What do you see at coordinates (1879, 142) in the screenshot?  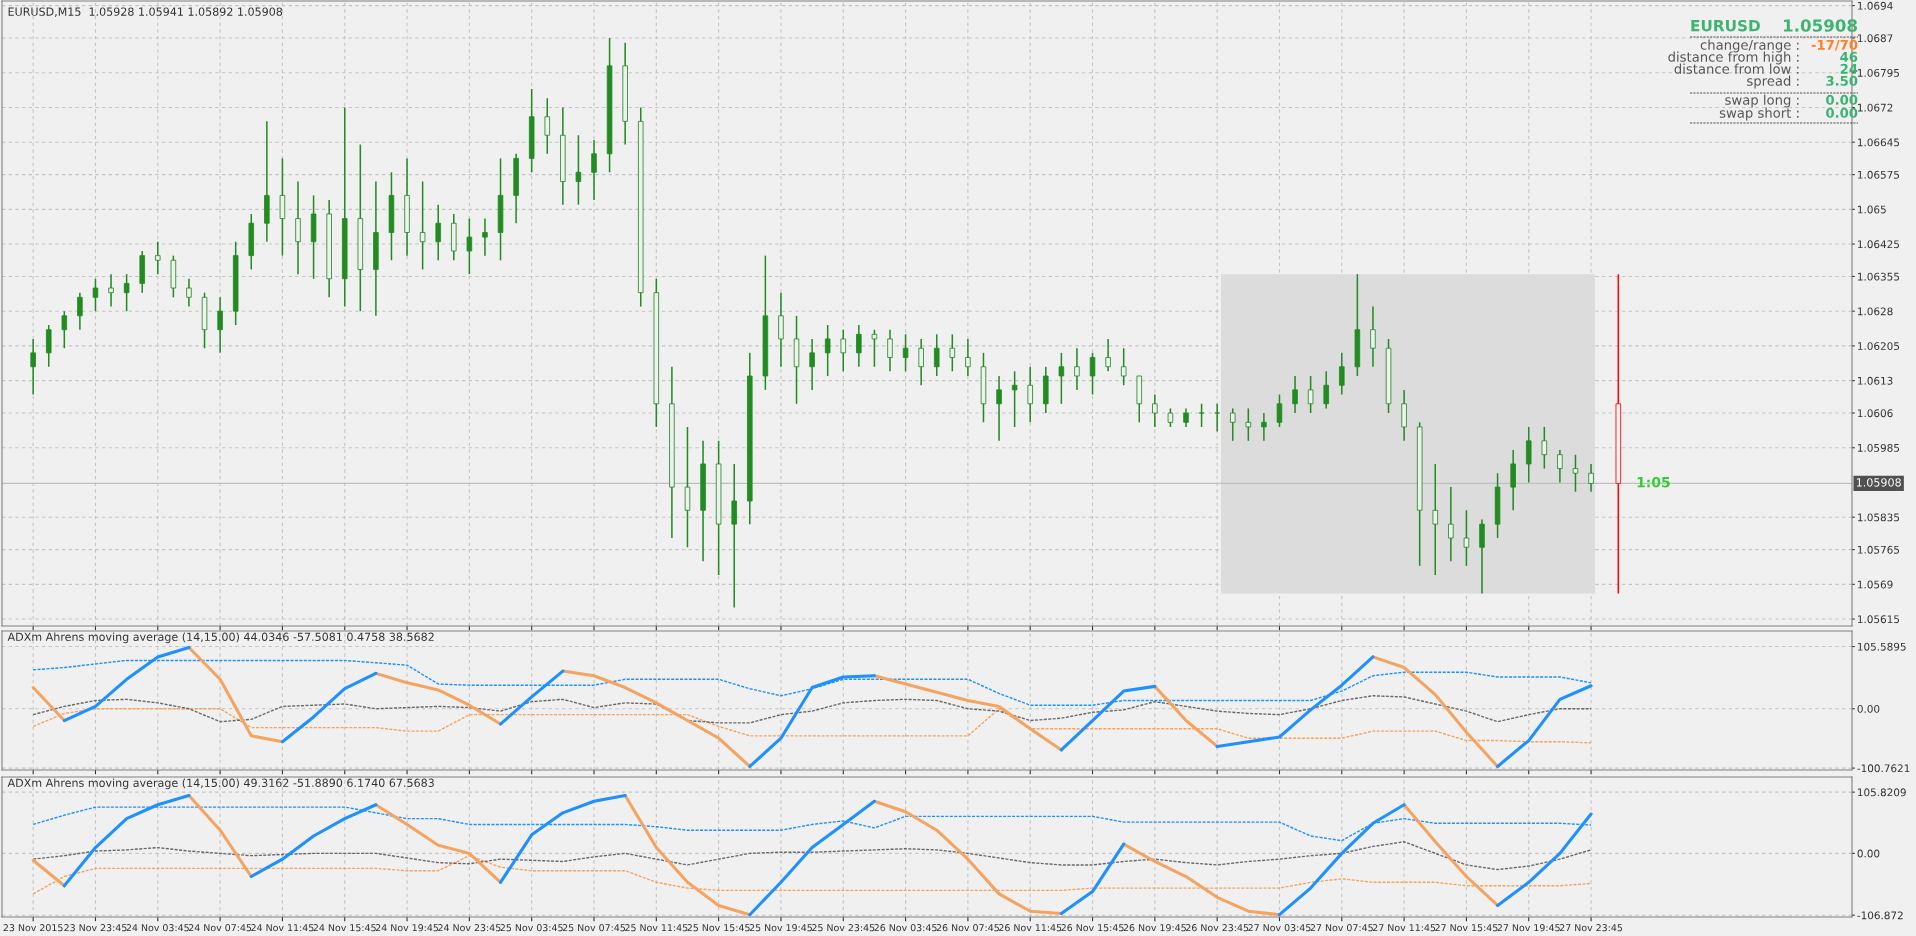 I see `y-tick-label: 1.06645` at bounding box center [1879, 142].